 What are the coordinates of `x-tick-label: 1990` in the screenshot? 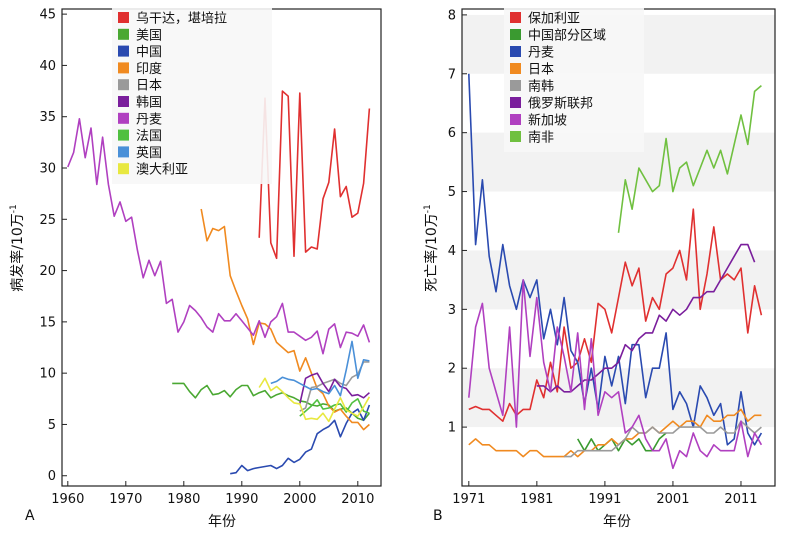 It's located at (241, 499).